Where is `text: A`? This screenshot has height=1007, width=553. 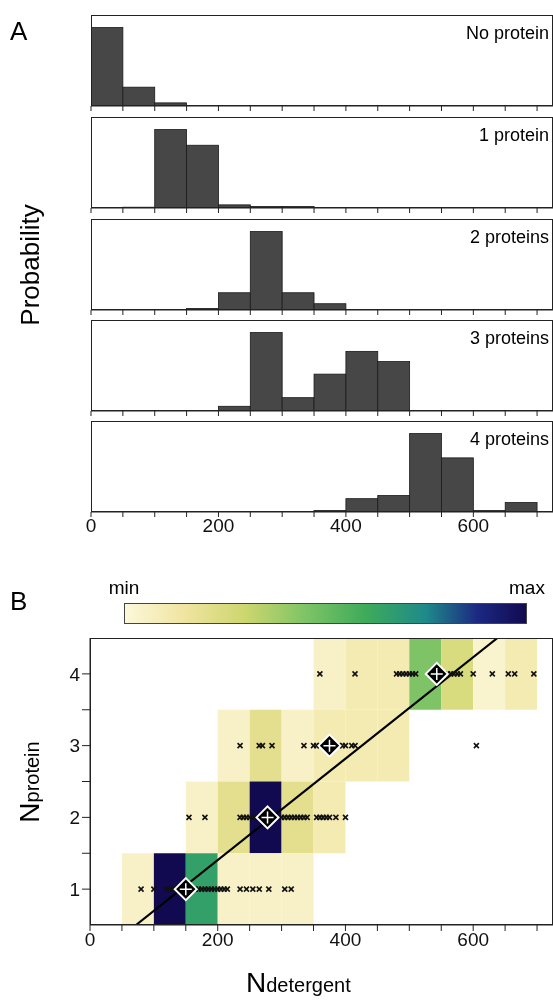 text: A is located at coordinates (19, 31).